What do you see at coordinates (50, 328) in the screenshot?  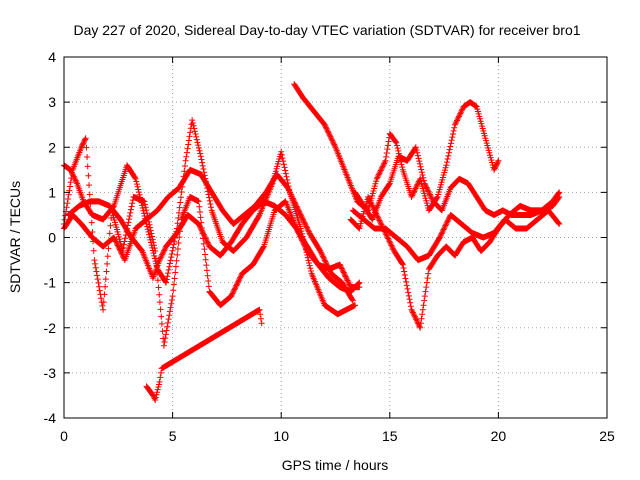 I see `y-tick-label: -2` at bounding box center [50, 328].